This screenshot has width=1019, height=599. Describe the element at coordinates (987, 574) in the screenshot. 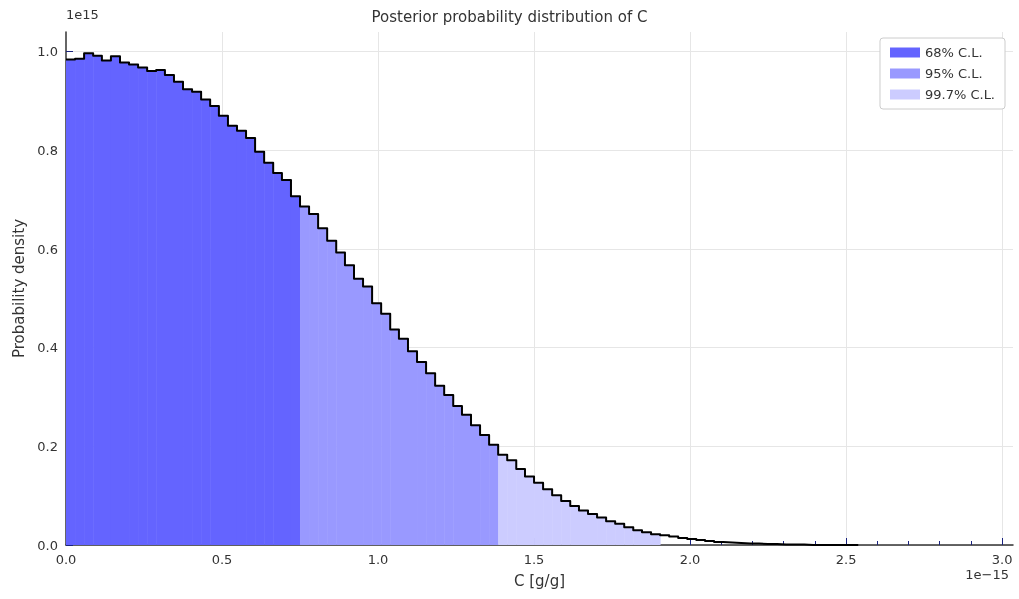

I see `text: 1e−15` at that location.